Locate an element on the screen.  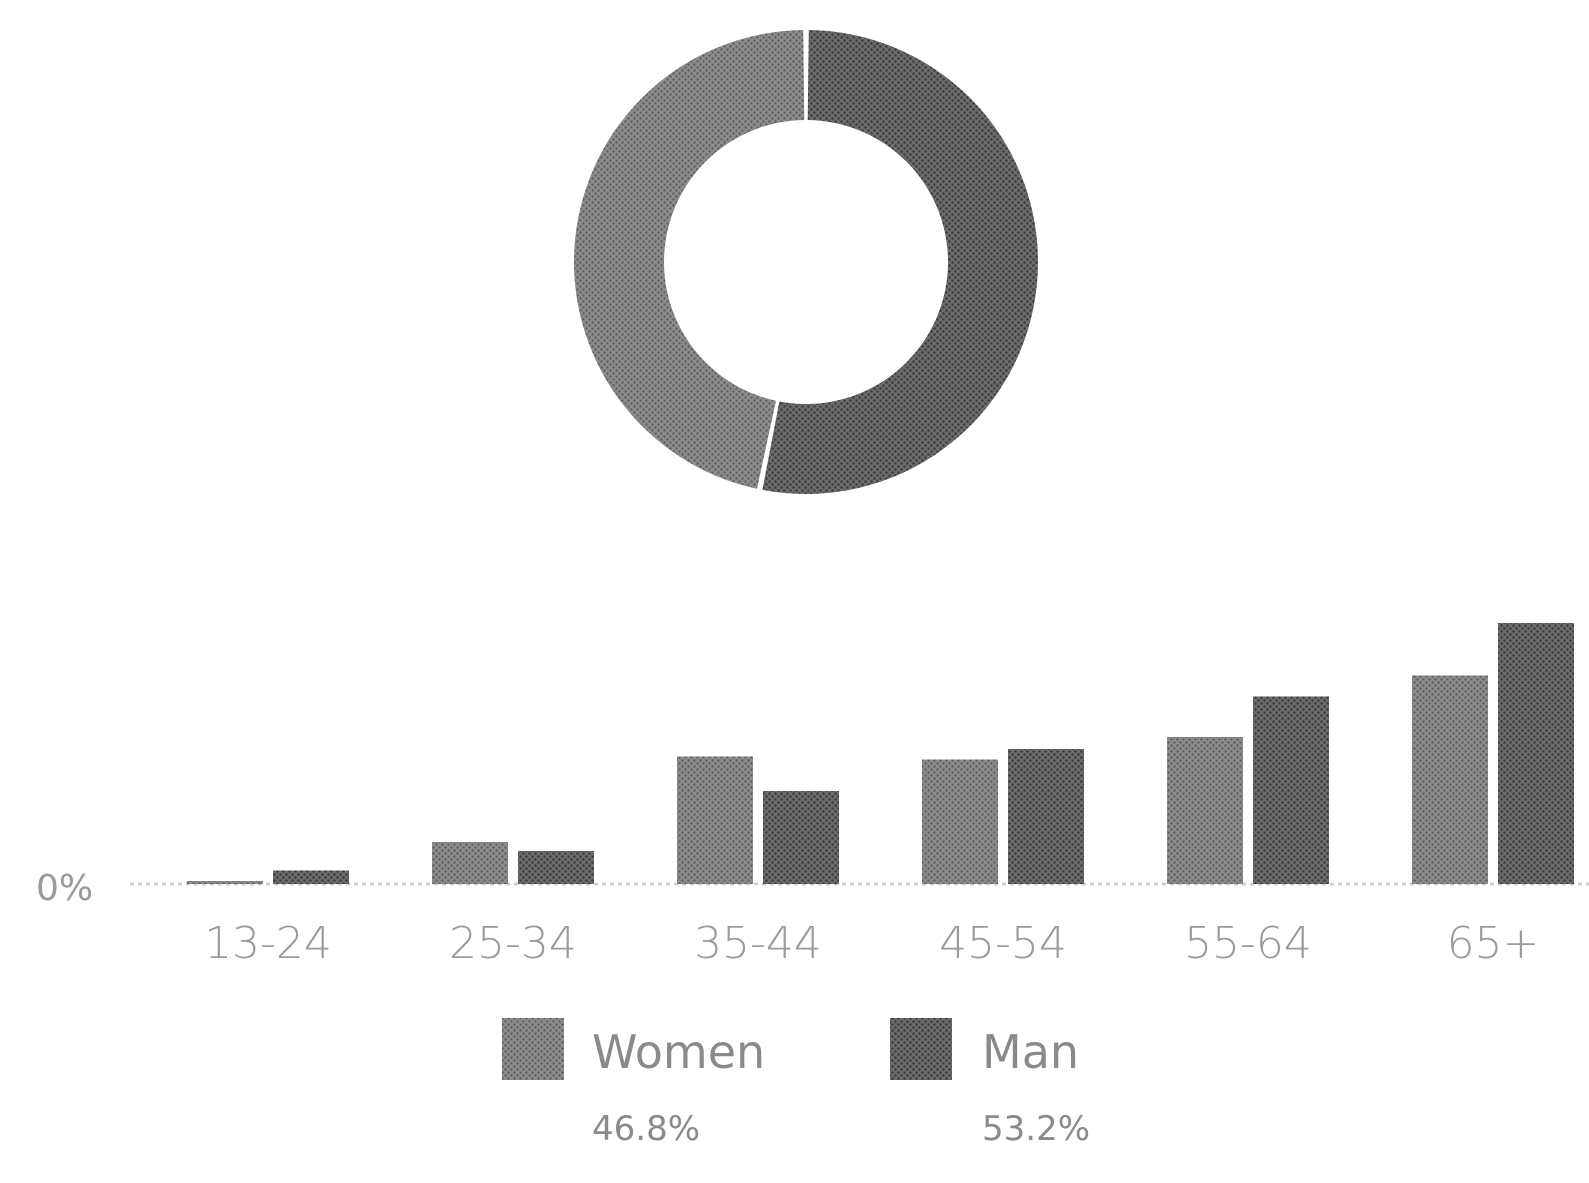
legend-label-women: Women is located at coordinates (678, 1052).